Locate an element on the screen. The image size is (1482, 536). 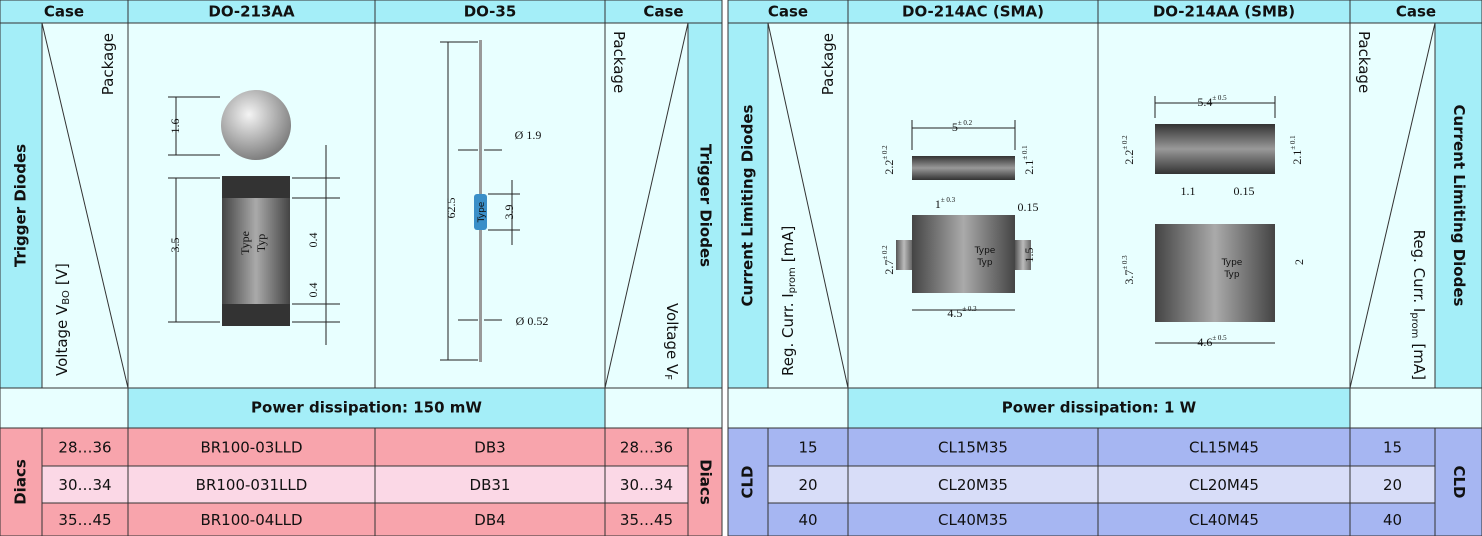
table-cell: 28…36 is located at coordinates (84, 448).